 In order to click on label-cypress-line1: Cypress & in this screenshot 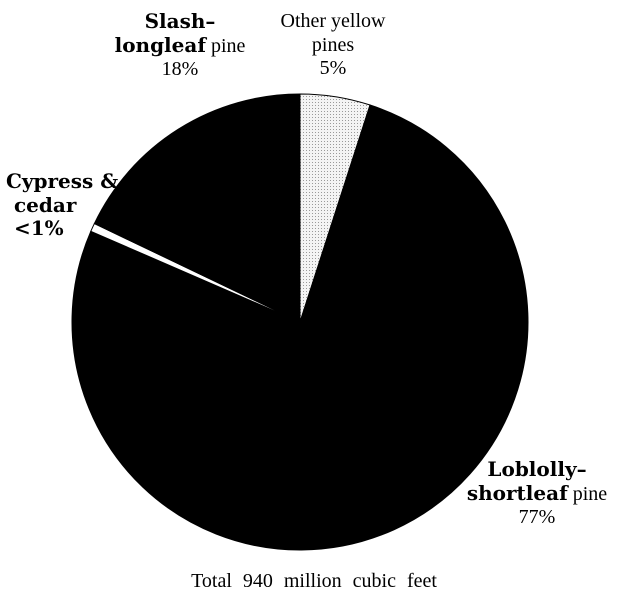, I will do `click(62, 181)`.